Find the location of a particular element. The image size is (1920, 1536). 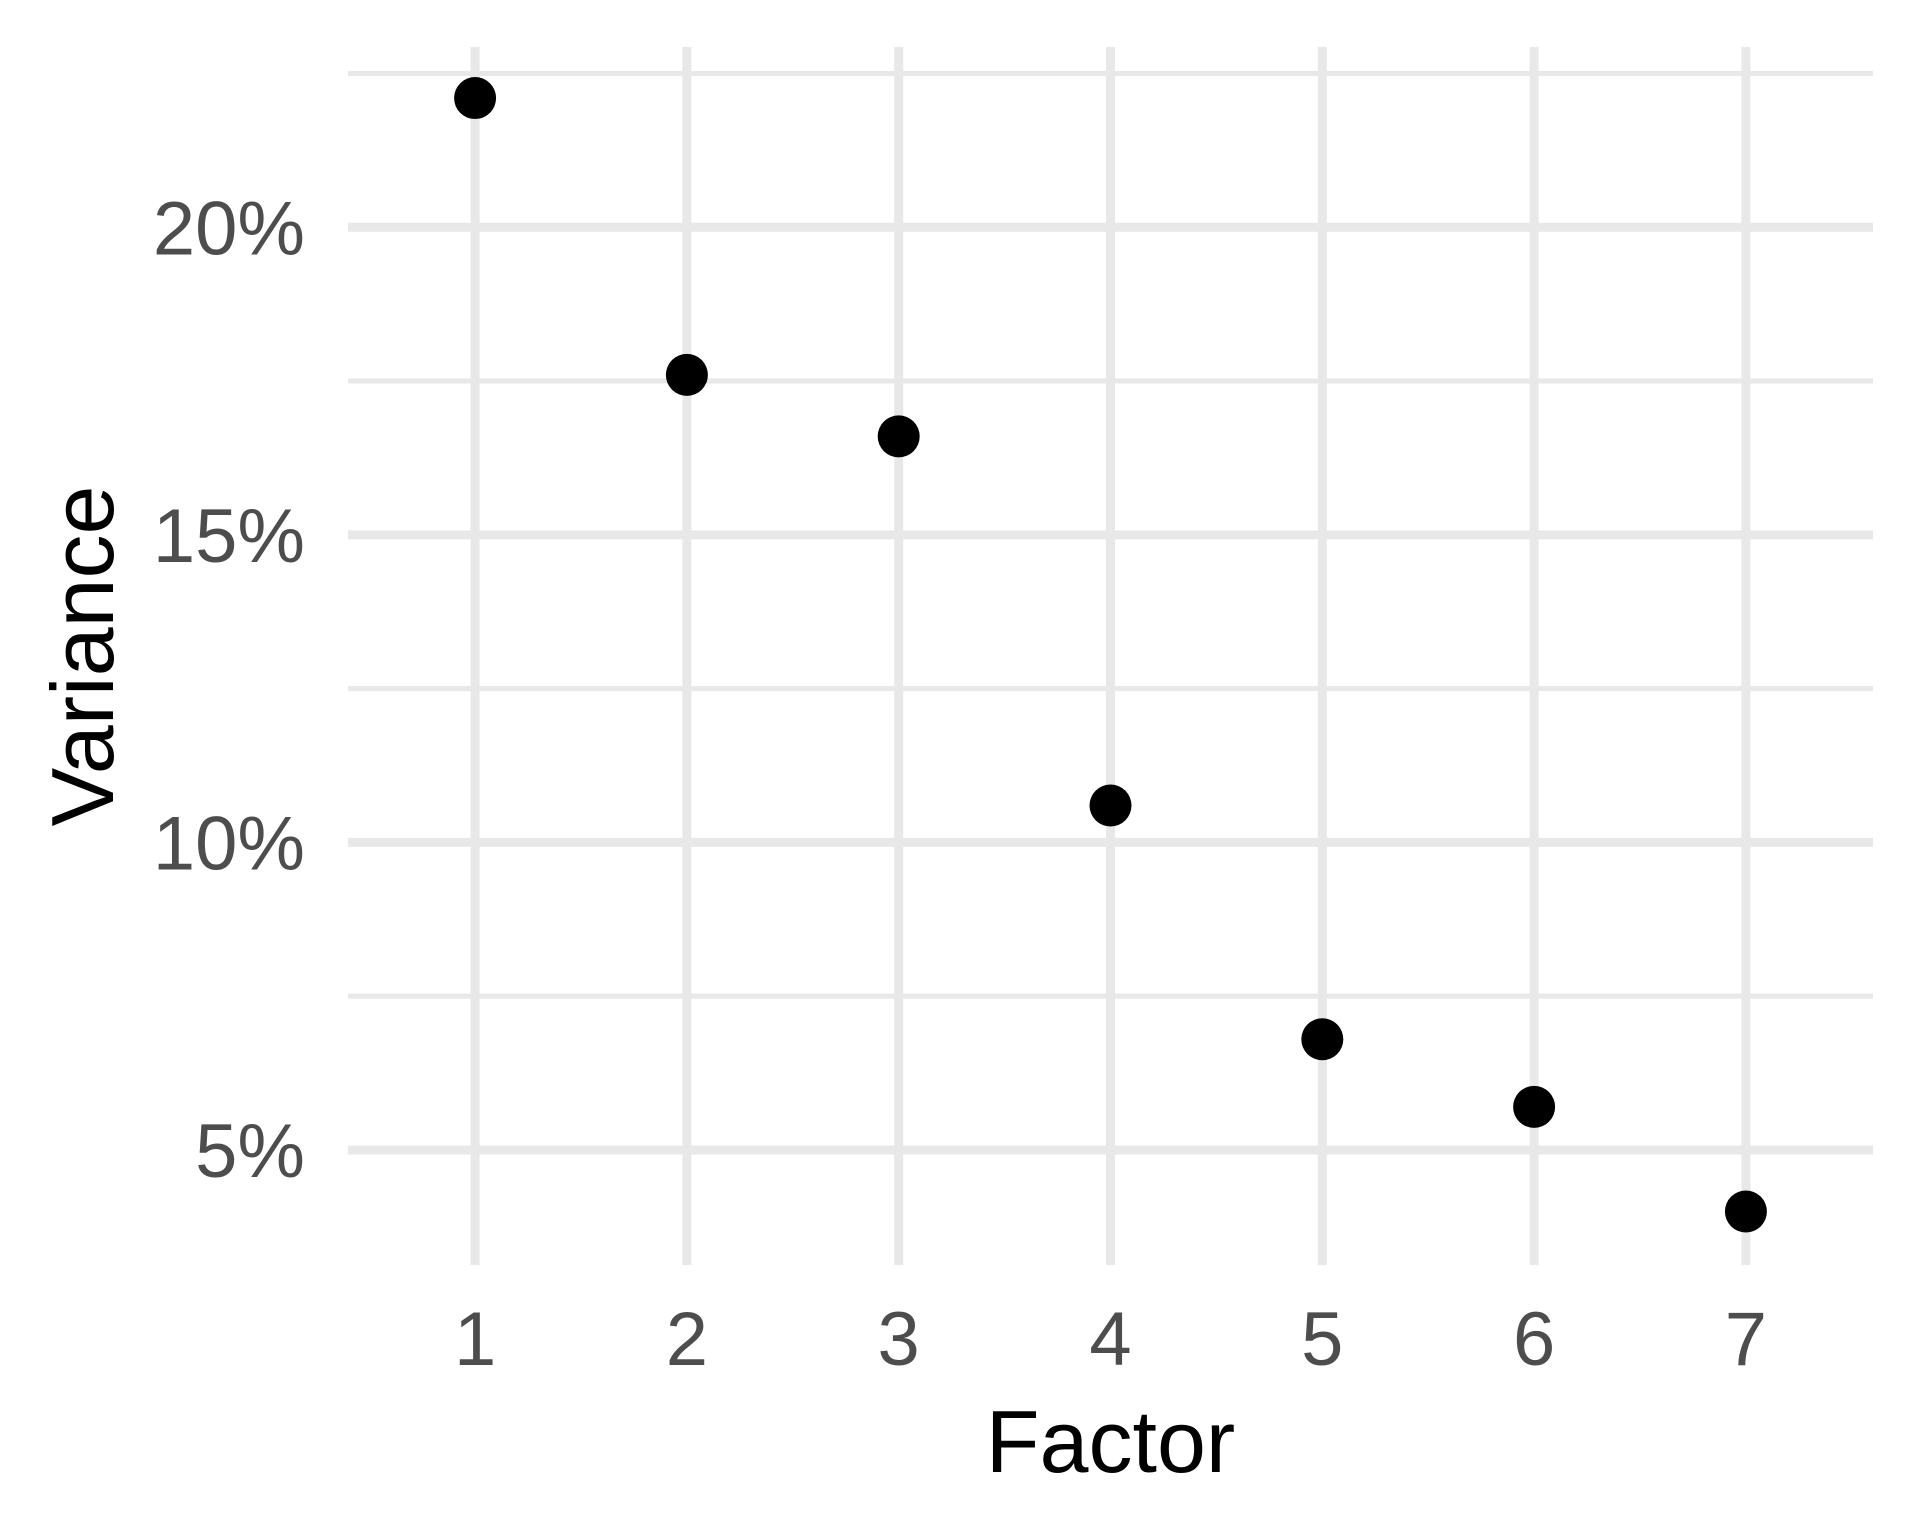

y-axis-tick-labels: 5% 10% 15% 20% is located at coordinates (229, 690).